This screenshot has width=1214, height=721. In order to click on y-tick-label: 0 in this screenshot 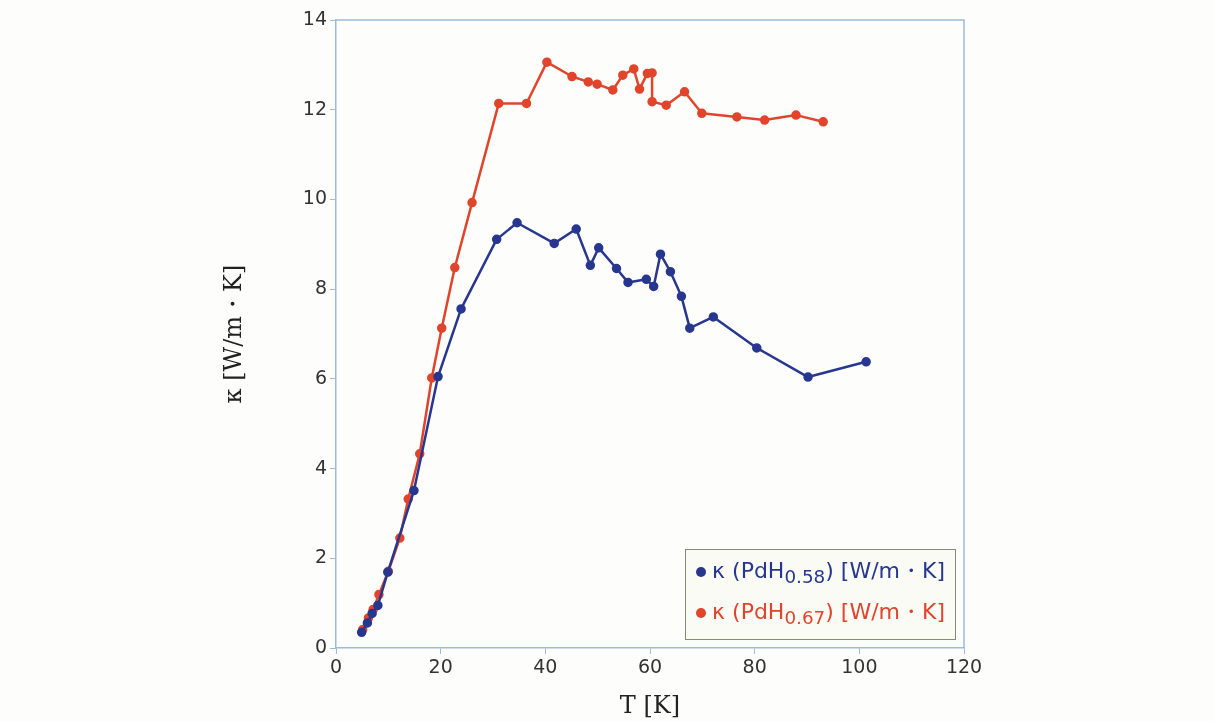, I will do `click(320, 645)`.